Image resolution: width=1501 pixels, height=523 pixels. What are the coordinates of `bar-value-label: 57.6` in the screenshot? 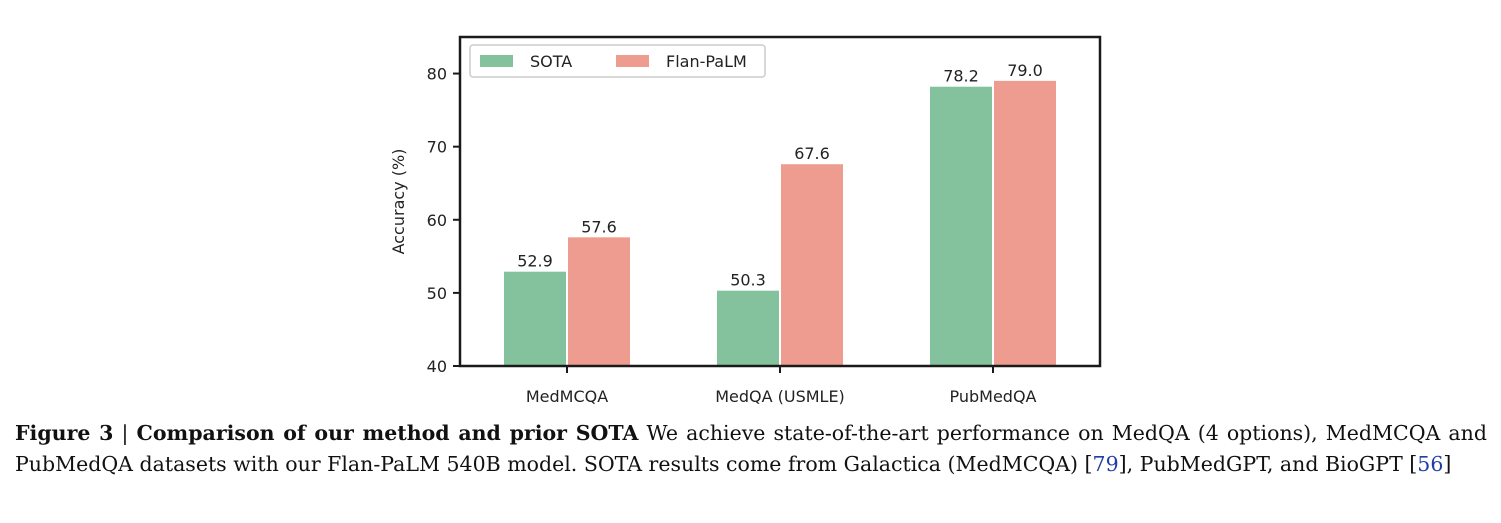 It's located at (599, 226).